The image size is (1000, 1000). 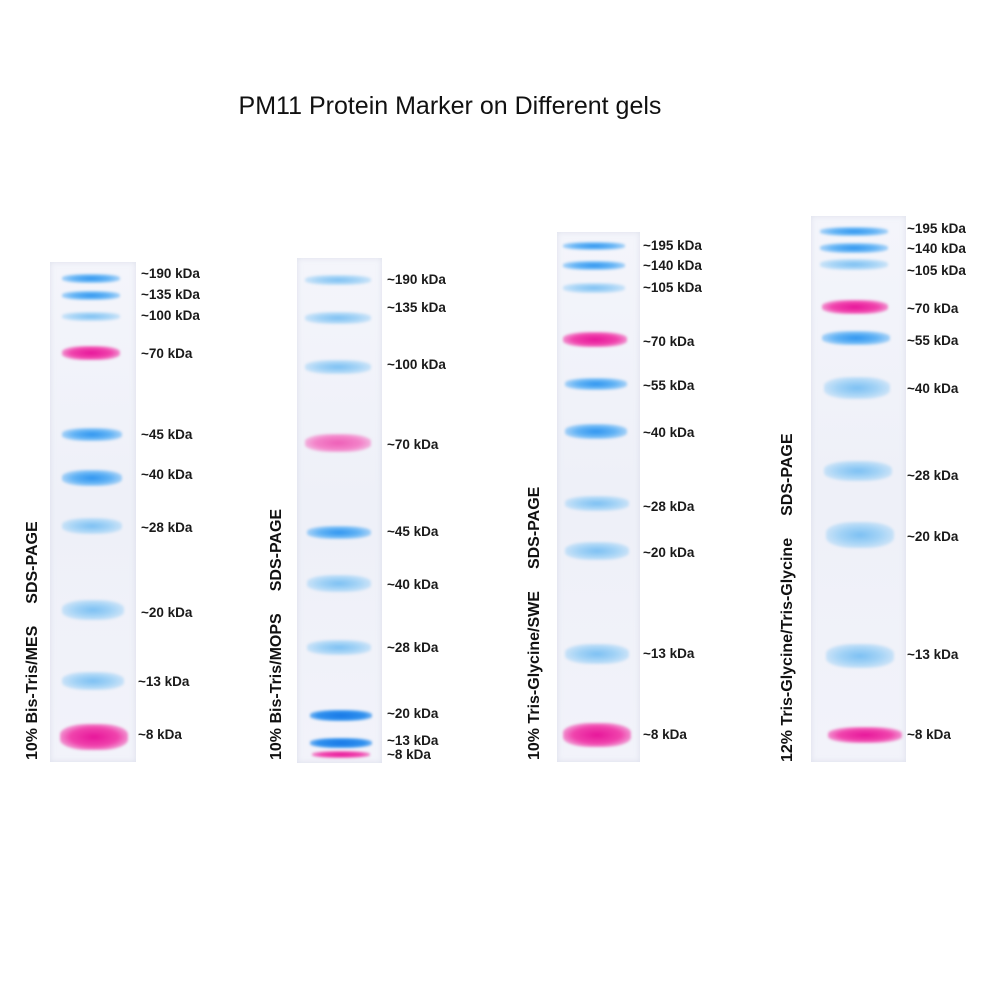 I want to click on gel-condition: 10% Bis-Tris/MES, so click(x=32, y=692).